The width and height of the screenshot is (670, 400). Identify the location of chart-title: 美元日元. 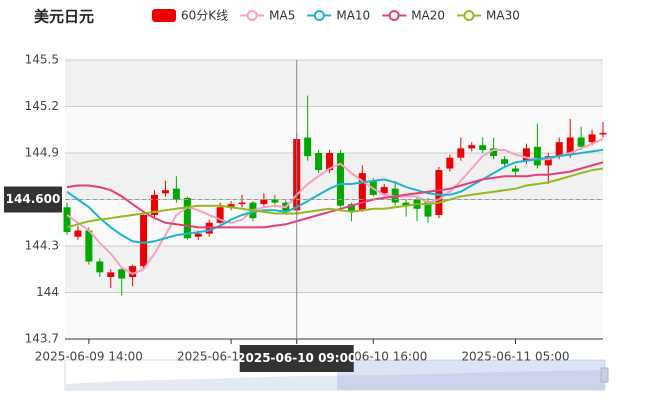
(64, 17).